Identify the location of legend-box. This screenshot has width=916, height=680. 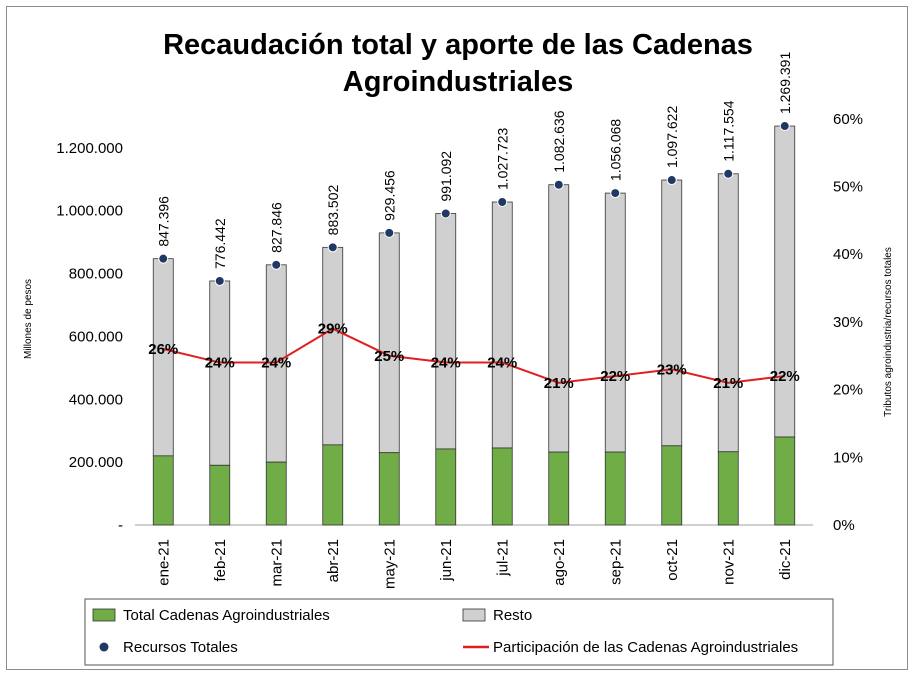
(459, 632).